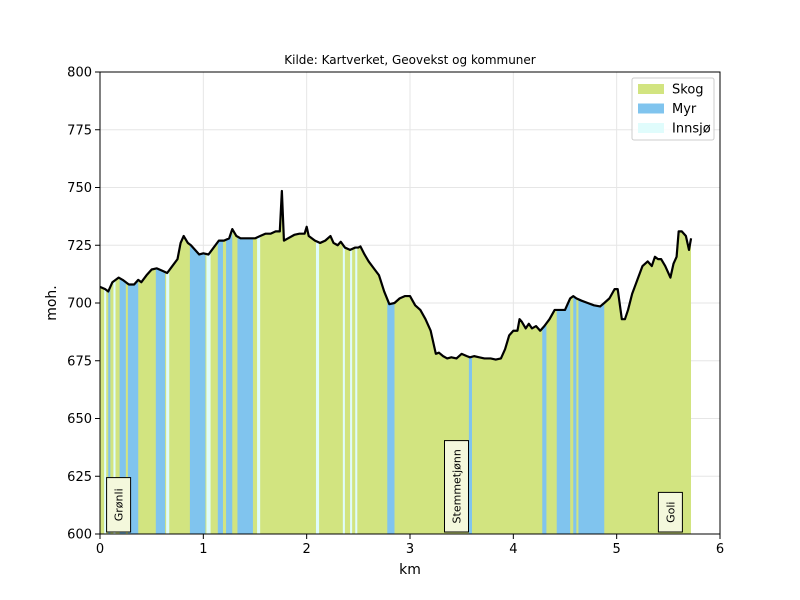 The width and height of the screenshot is (800, 600). I want to click on y-tick-label: 700, so click(79, 304).